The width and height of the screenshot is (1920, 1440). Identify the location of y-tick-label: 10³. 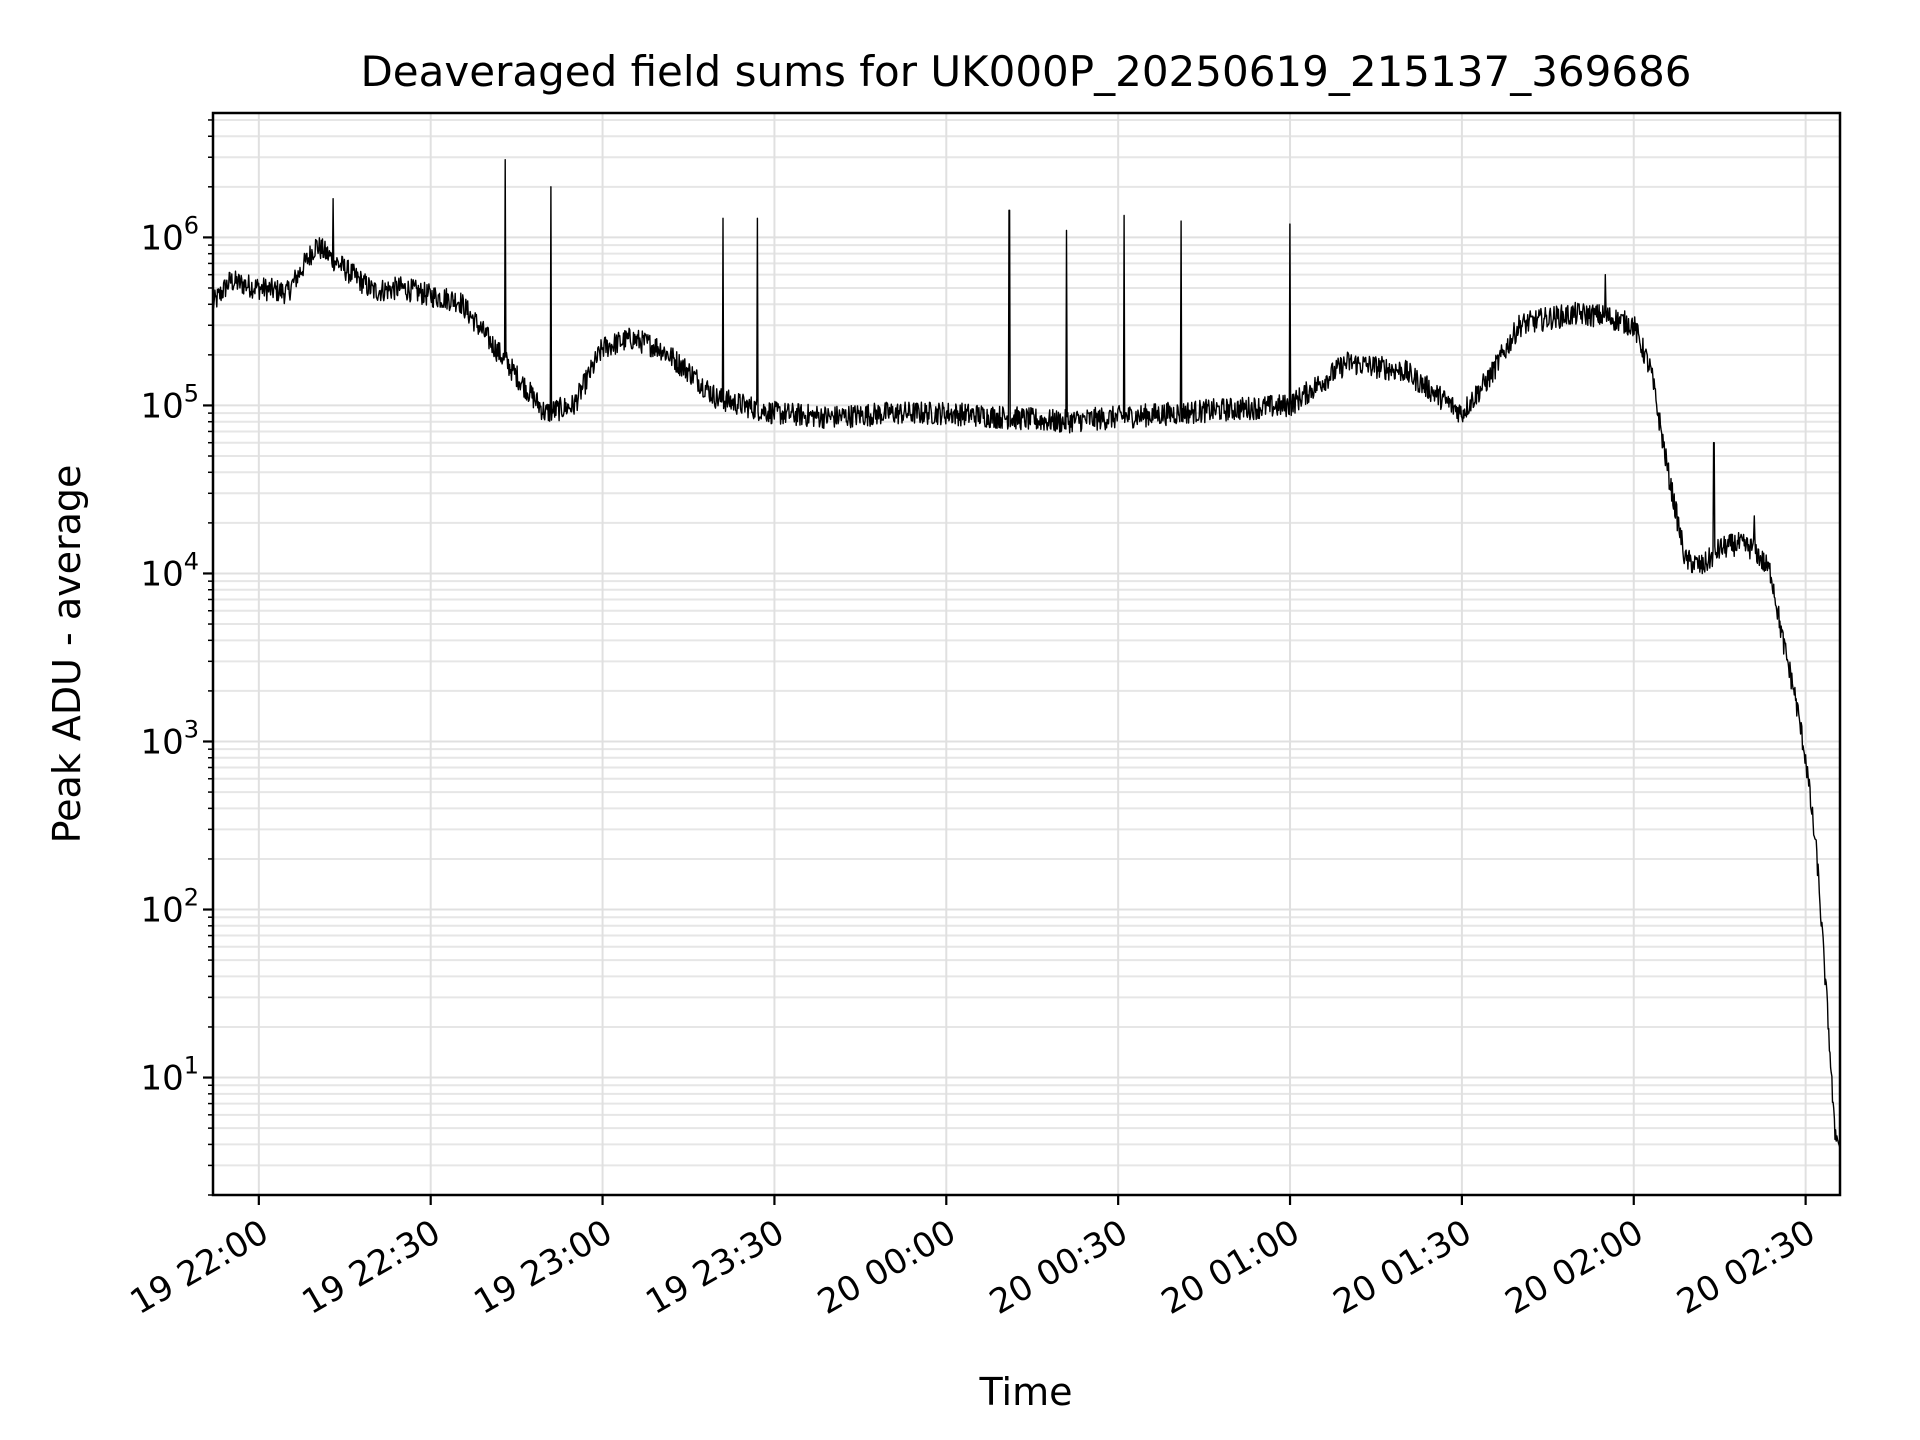
(169, 738).